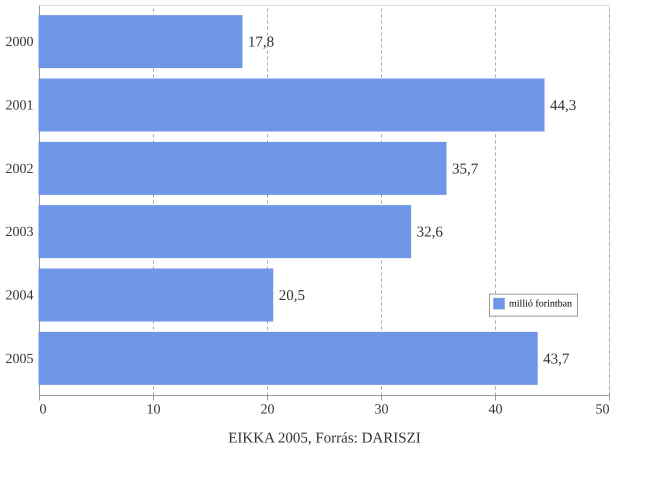  I want to click on x-tick-label: 10, so click(153, 410).